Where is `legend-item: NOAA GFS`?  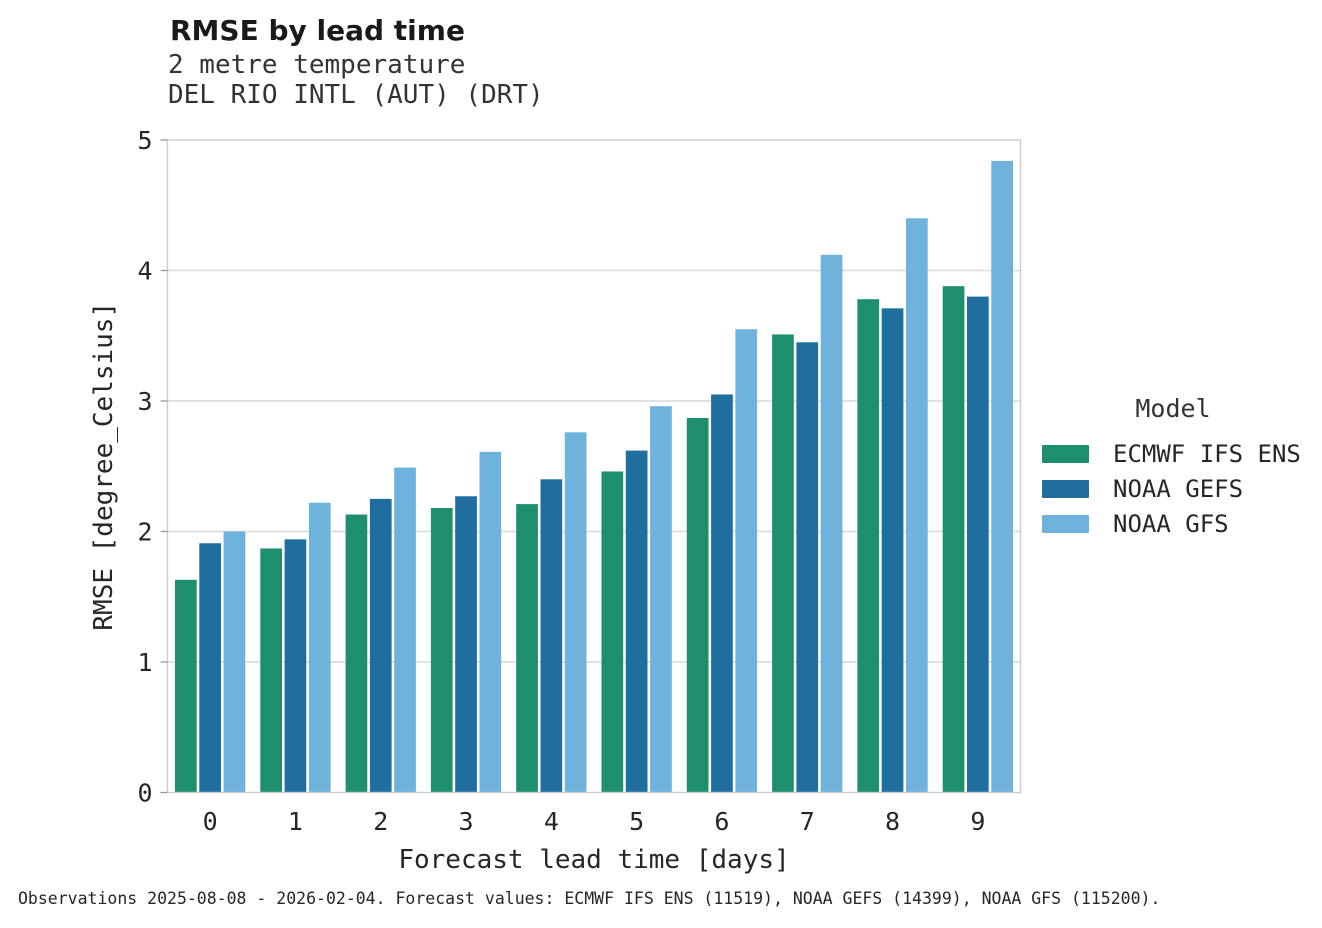
legend-item: NOAA GFS is located at coordinates (1173, 523).